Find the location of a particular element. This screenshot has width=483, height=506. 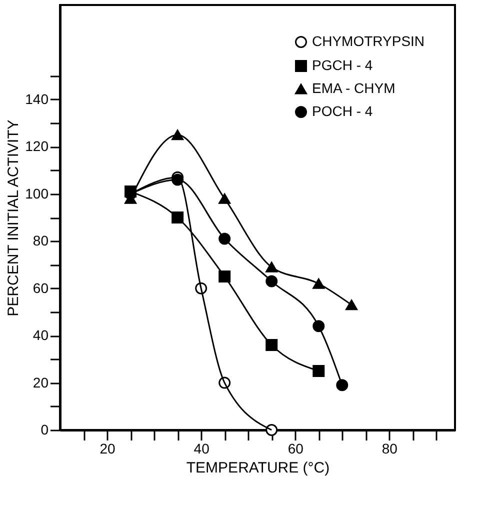

y-tick-label: 140 is located at coordinates (37, 98).